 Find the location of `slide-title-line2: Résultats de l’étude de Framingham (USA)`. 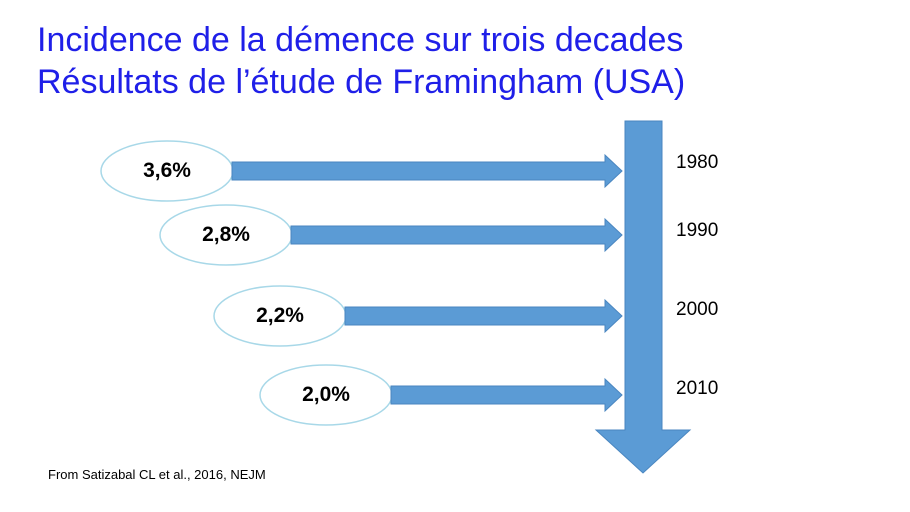

slide-title-line2: Résultats de l’étude de Framingham (USA) is located at coordinates (361, 82).